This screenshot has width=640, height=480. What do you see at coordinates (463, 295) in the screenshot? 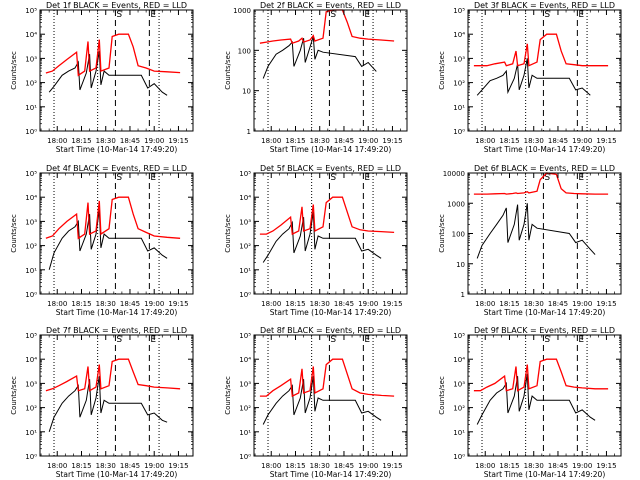
I see `y-tick-label: 1` at bounding box center [463, 295].